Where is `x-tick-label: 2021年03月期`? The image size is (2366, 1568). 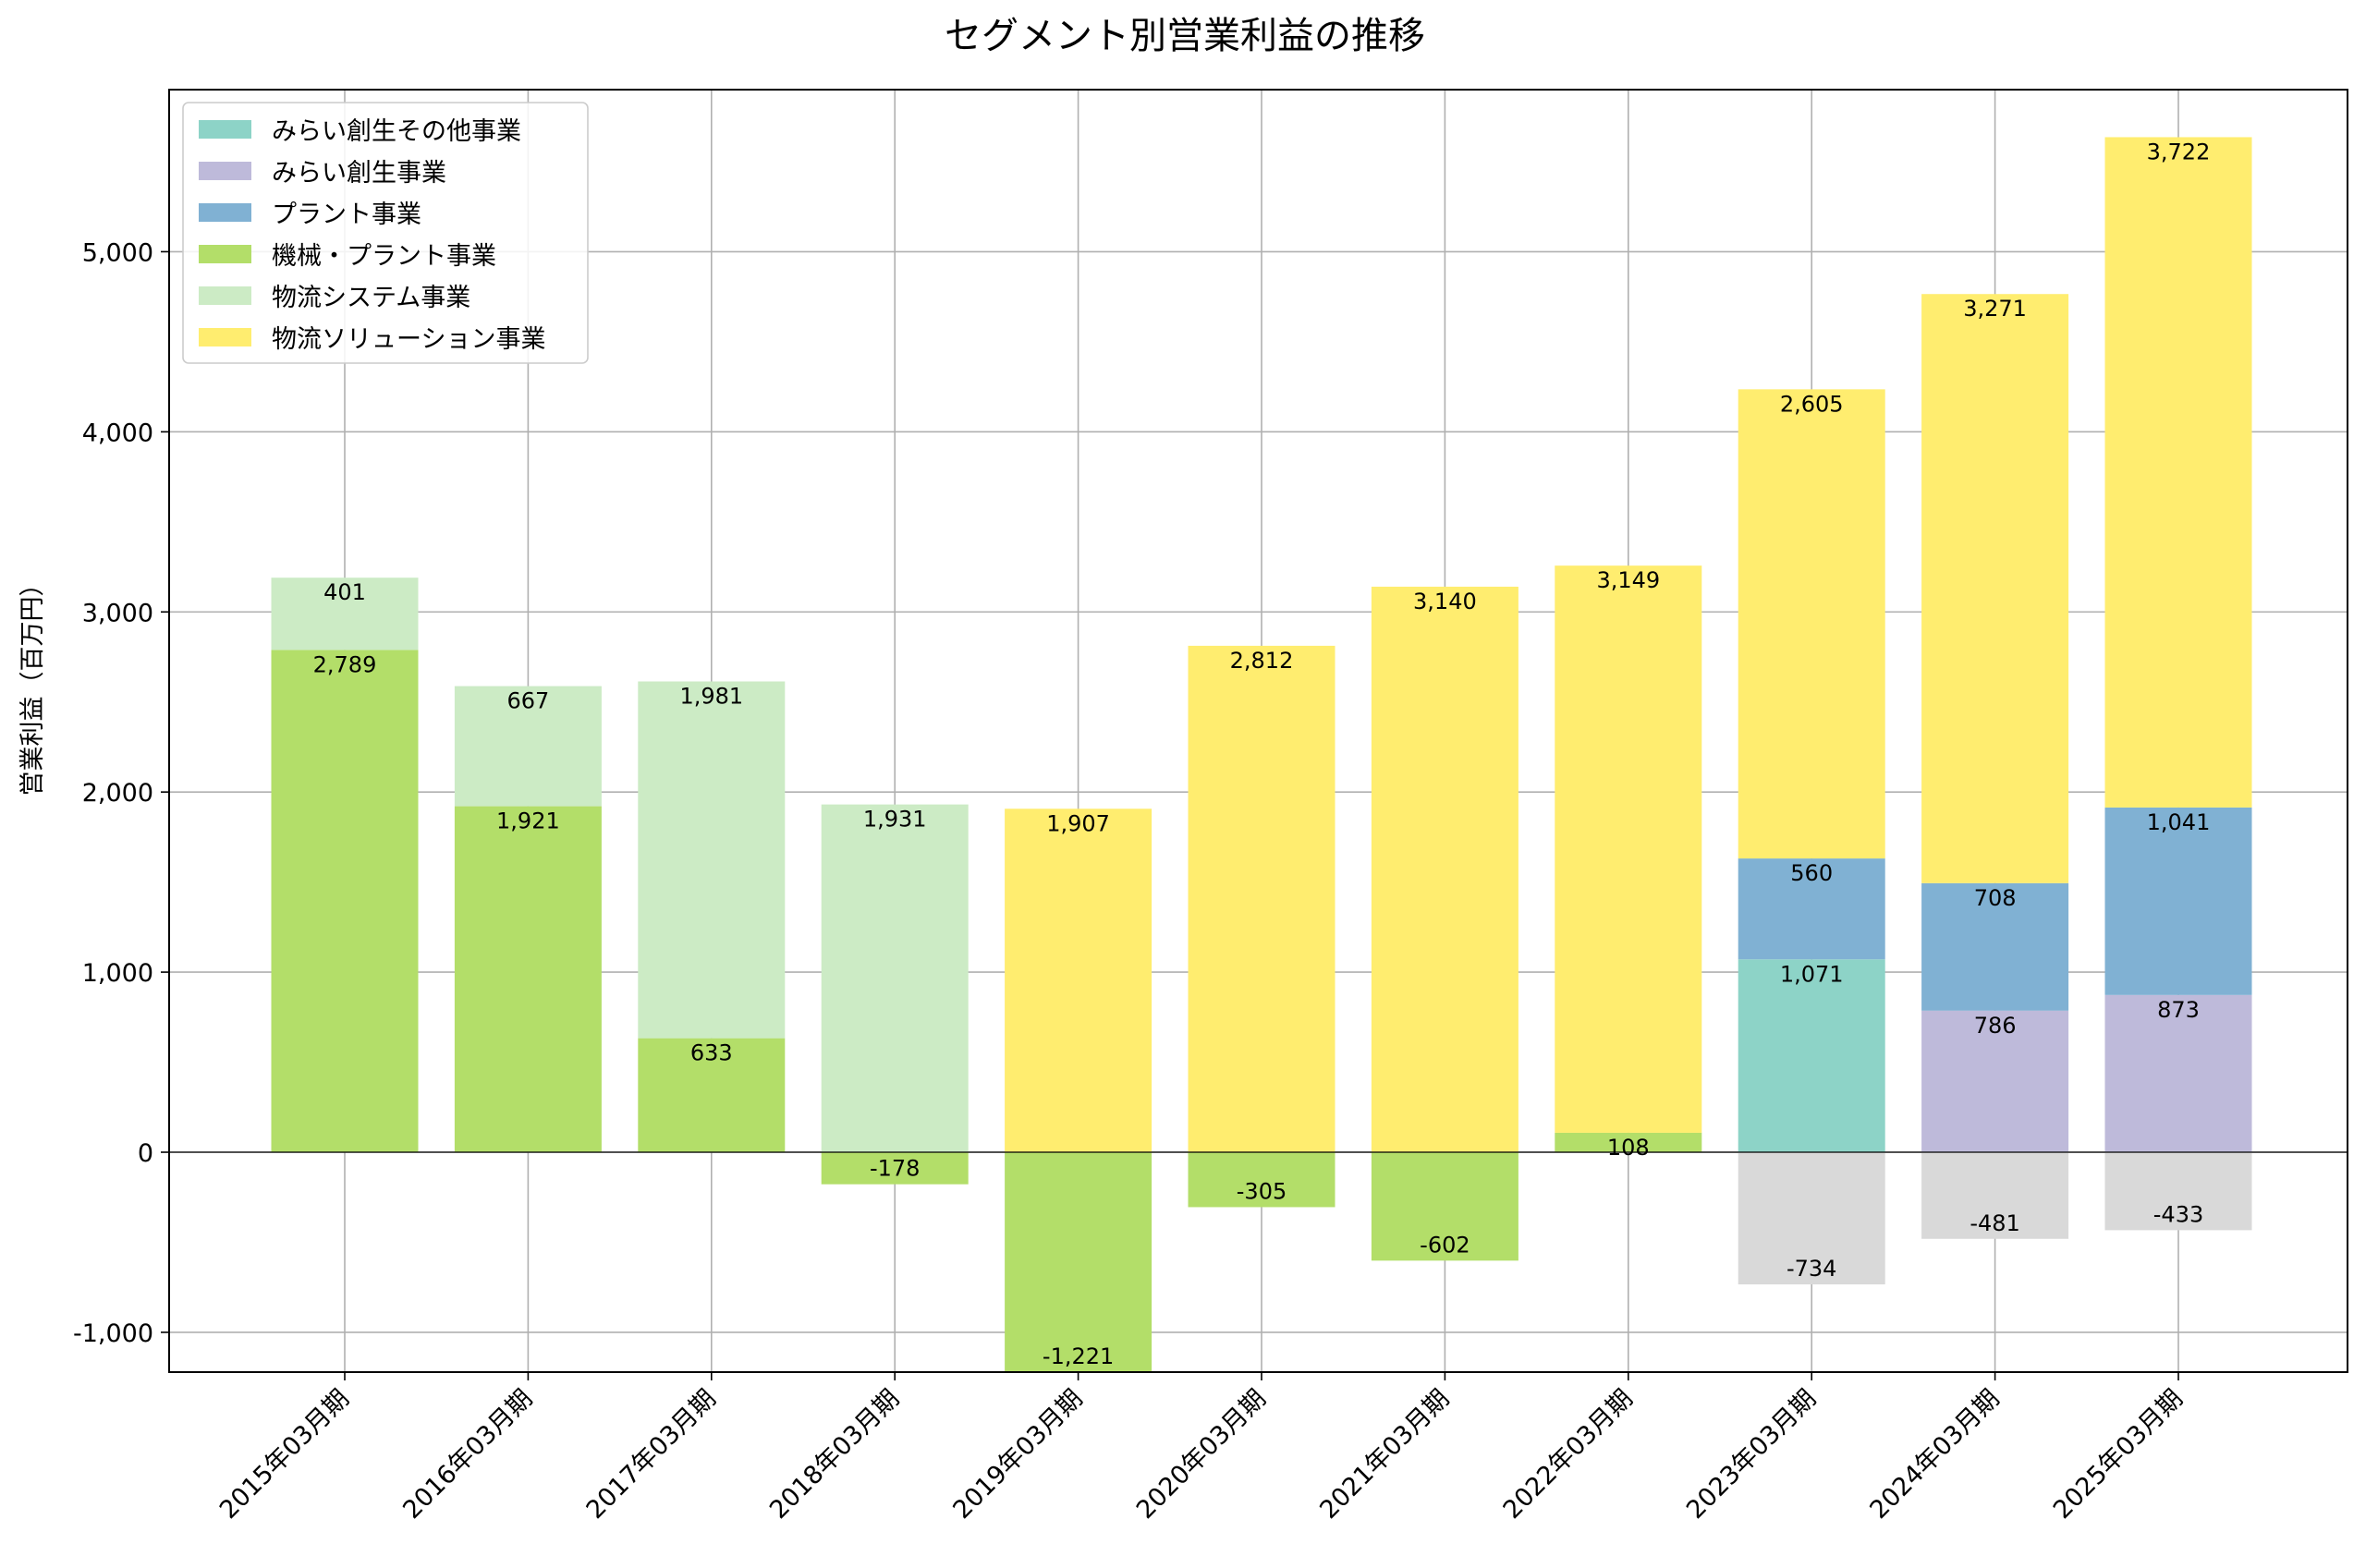
x-tick-label: 2021年03月期 is located at coordinates (1384, 1454).